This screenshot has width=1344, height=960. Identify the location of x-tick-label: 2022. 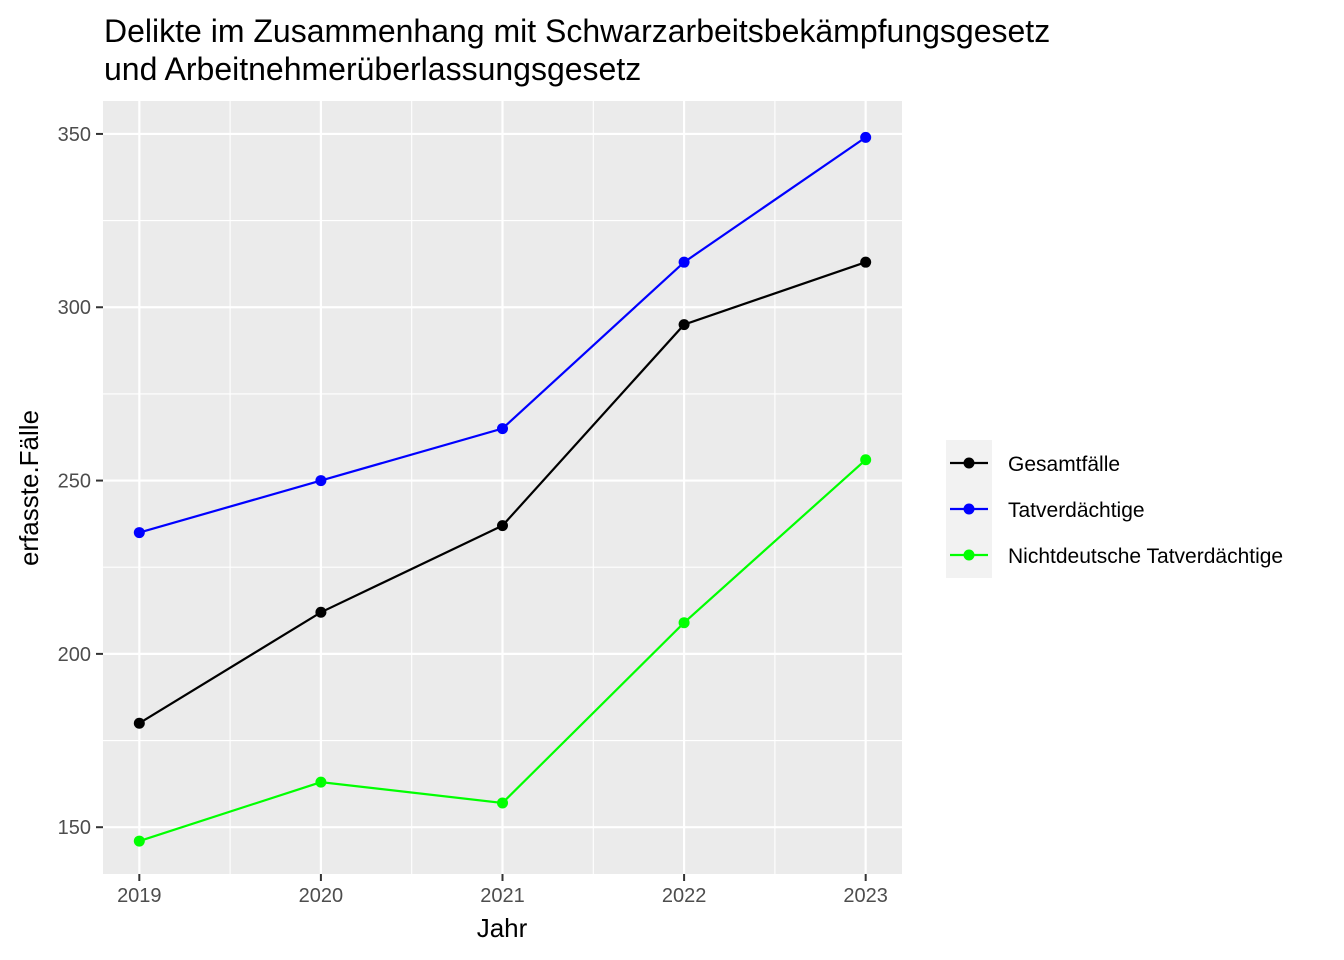
(684, 896).